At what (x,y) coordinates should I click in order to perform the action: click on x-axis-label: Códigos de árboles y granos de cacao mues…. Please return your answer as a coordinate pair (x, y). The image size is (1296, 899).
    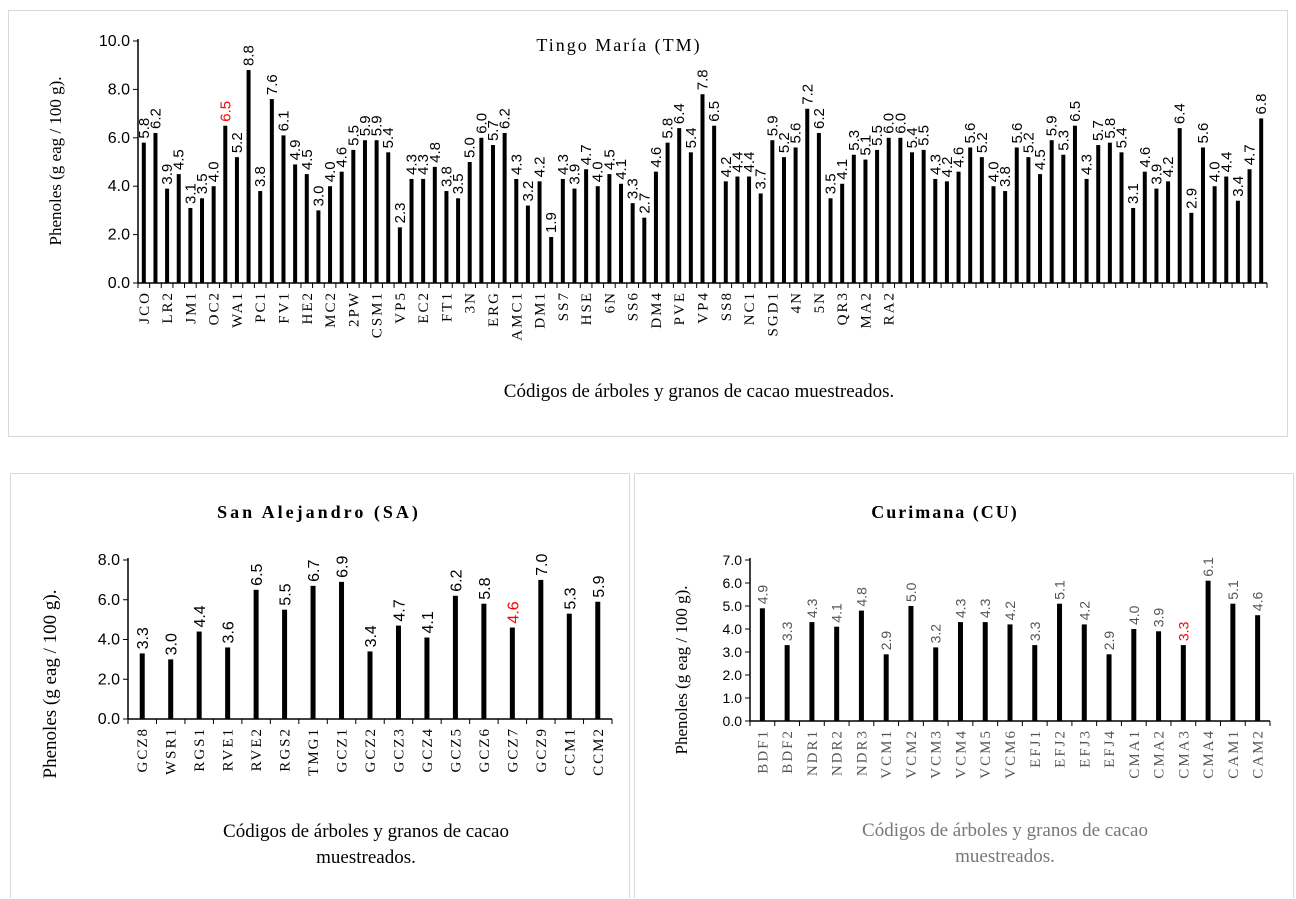
    Looking at the image, I should click on (1005, 843).